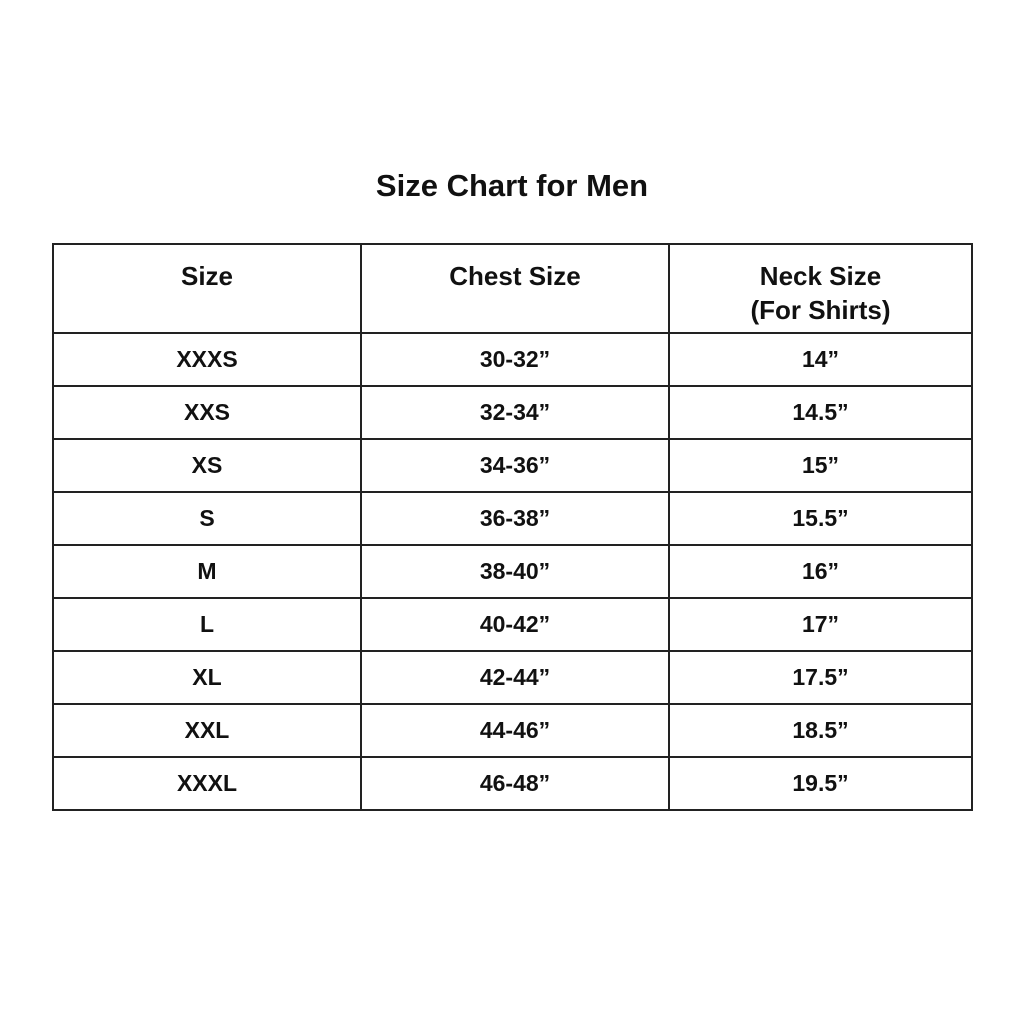  I want to click on table-row: XS 34-36” 15”, so click(512, 465).